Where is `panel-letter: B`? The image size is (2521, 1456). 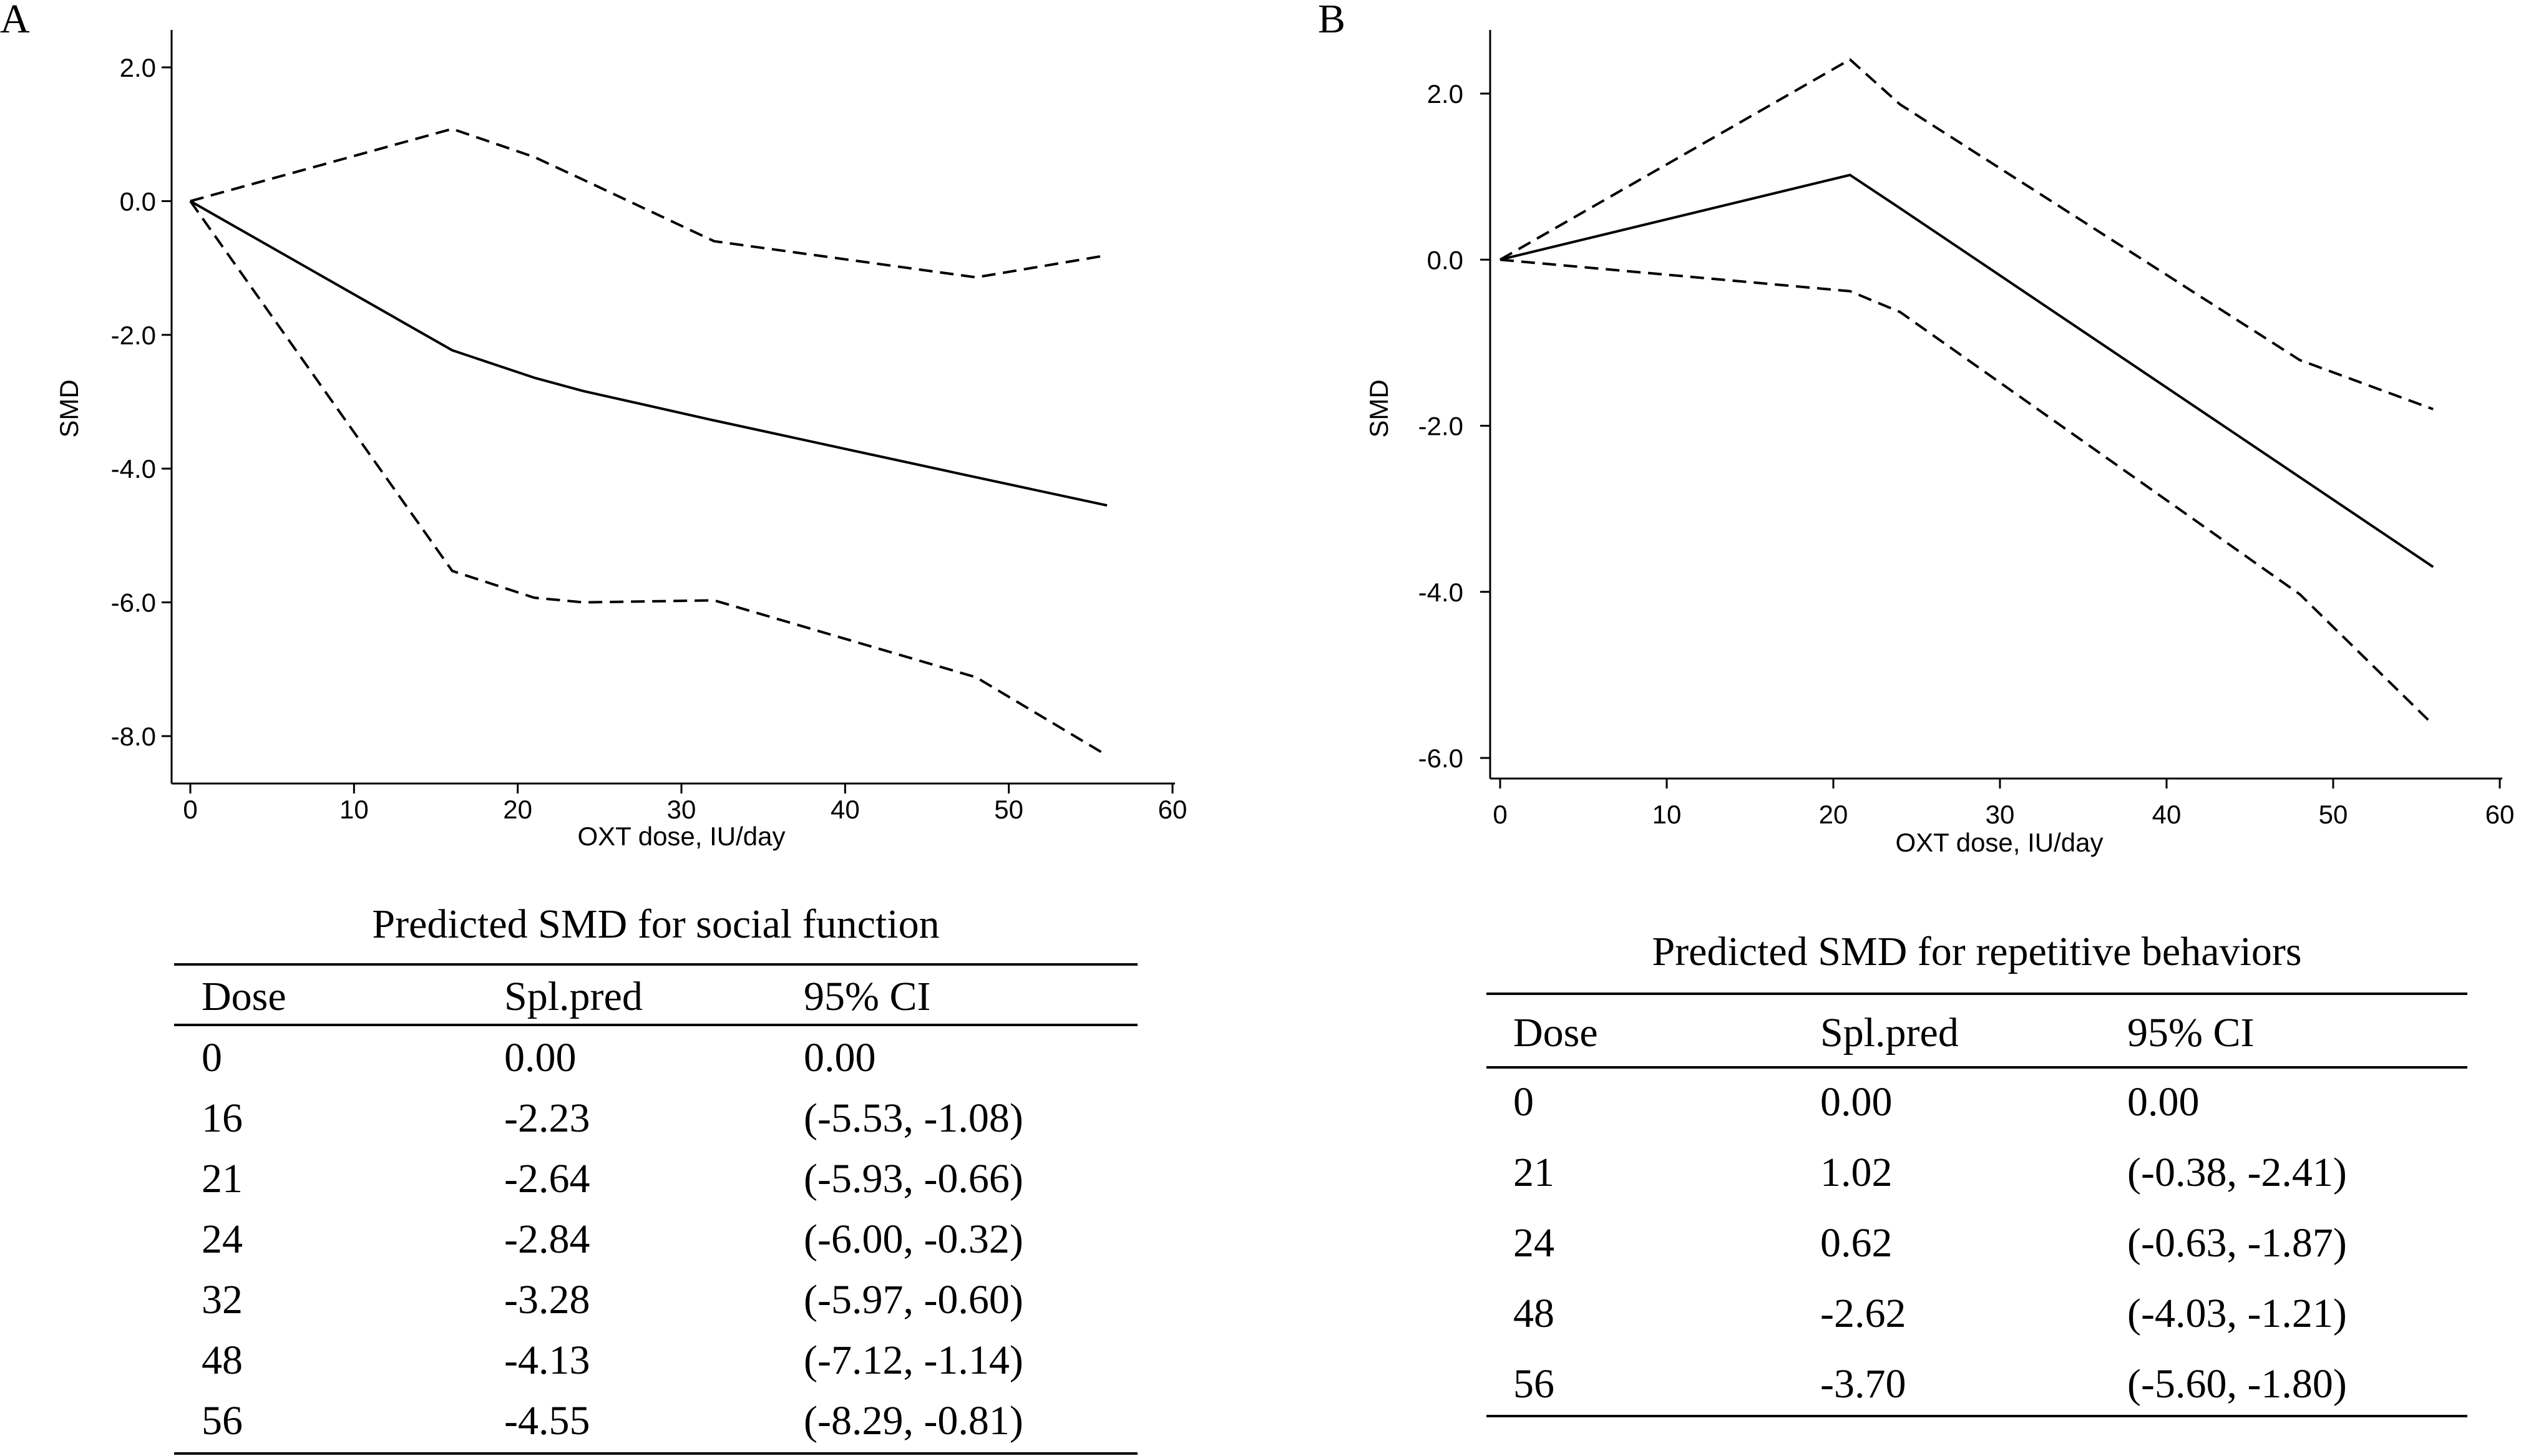
panel-letter: B is located at coordinates (1331, 21).